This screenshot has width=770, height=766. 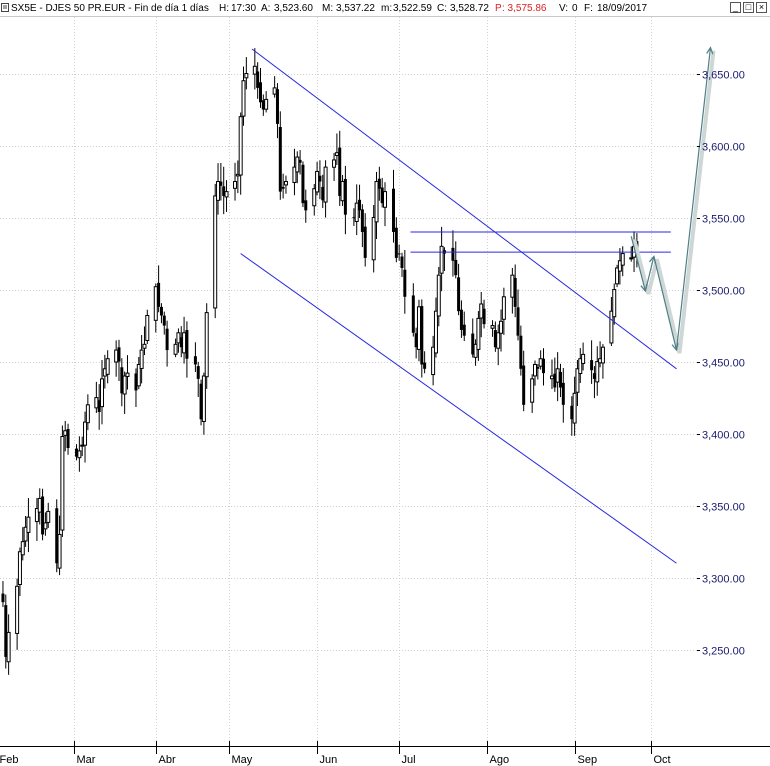 I want to click on close-button: ×, so click(x=761, y=7).